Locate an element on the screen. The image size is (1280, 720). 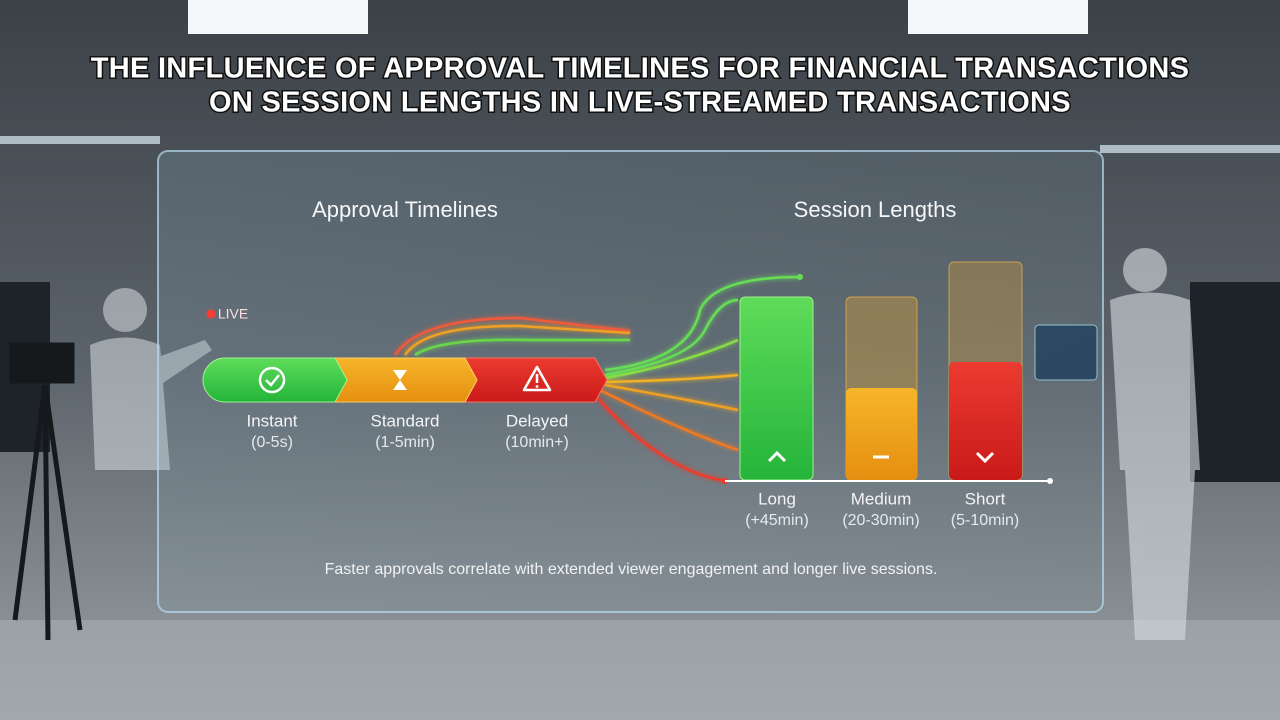
analyst-figure is located at coordinates (1155, 444).